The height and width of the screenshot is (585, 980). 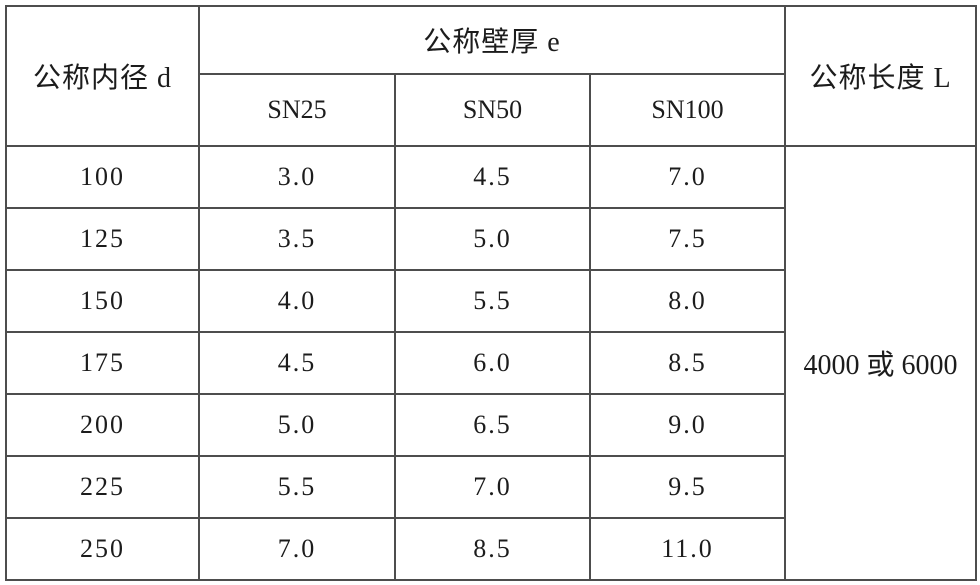 I want to click on cell-sn100: 9.5, so click(x=687, y=487).